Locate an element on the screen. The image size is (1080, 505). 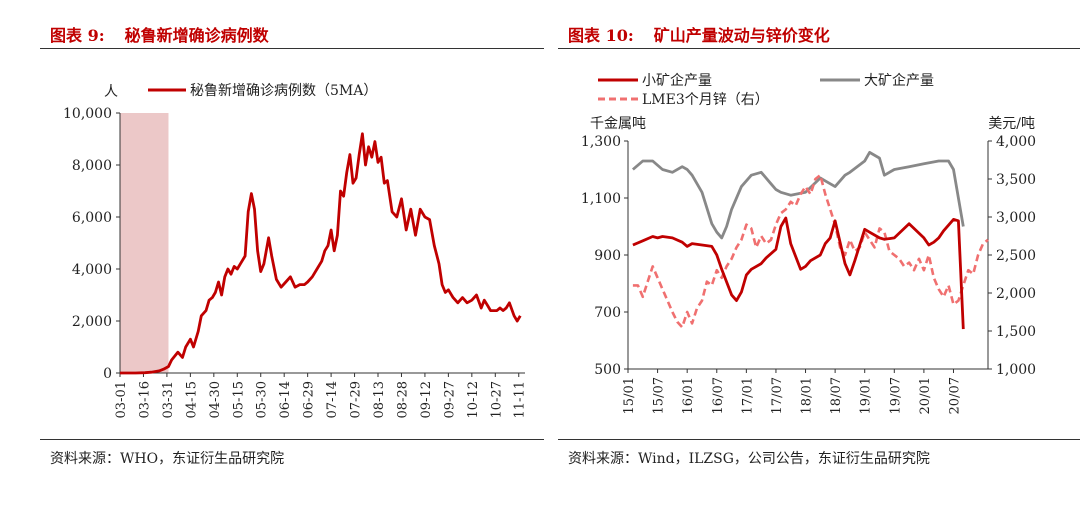
x-tick-label: 20/01 is located at coordinates (925, 395).